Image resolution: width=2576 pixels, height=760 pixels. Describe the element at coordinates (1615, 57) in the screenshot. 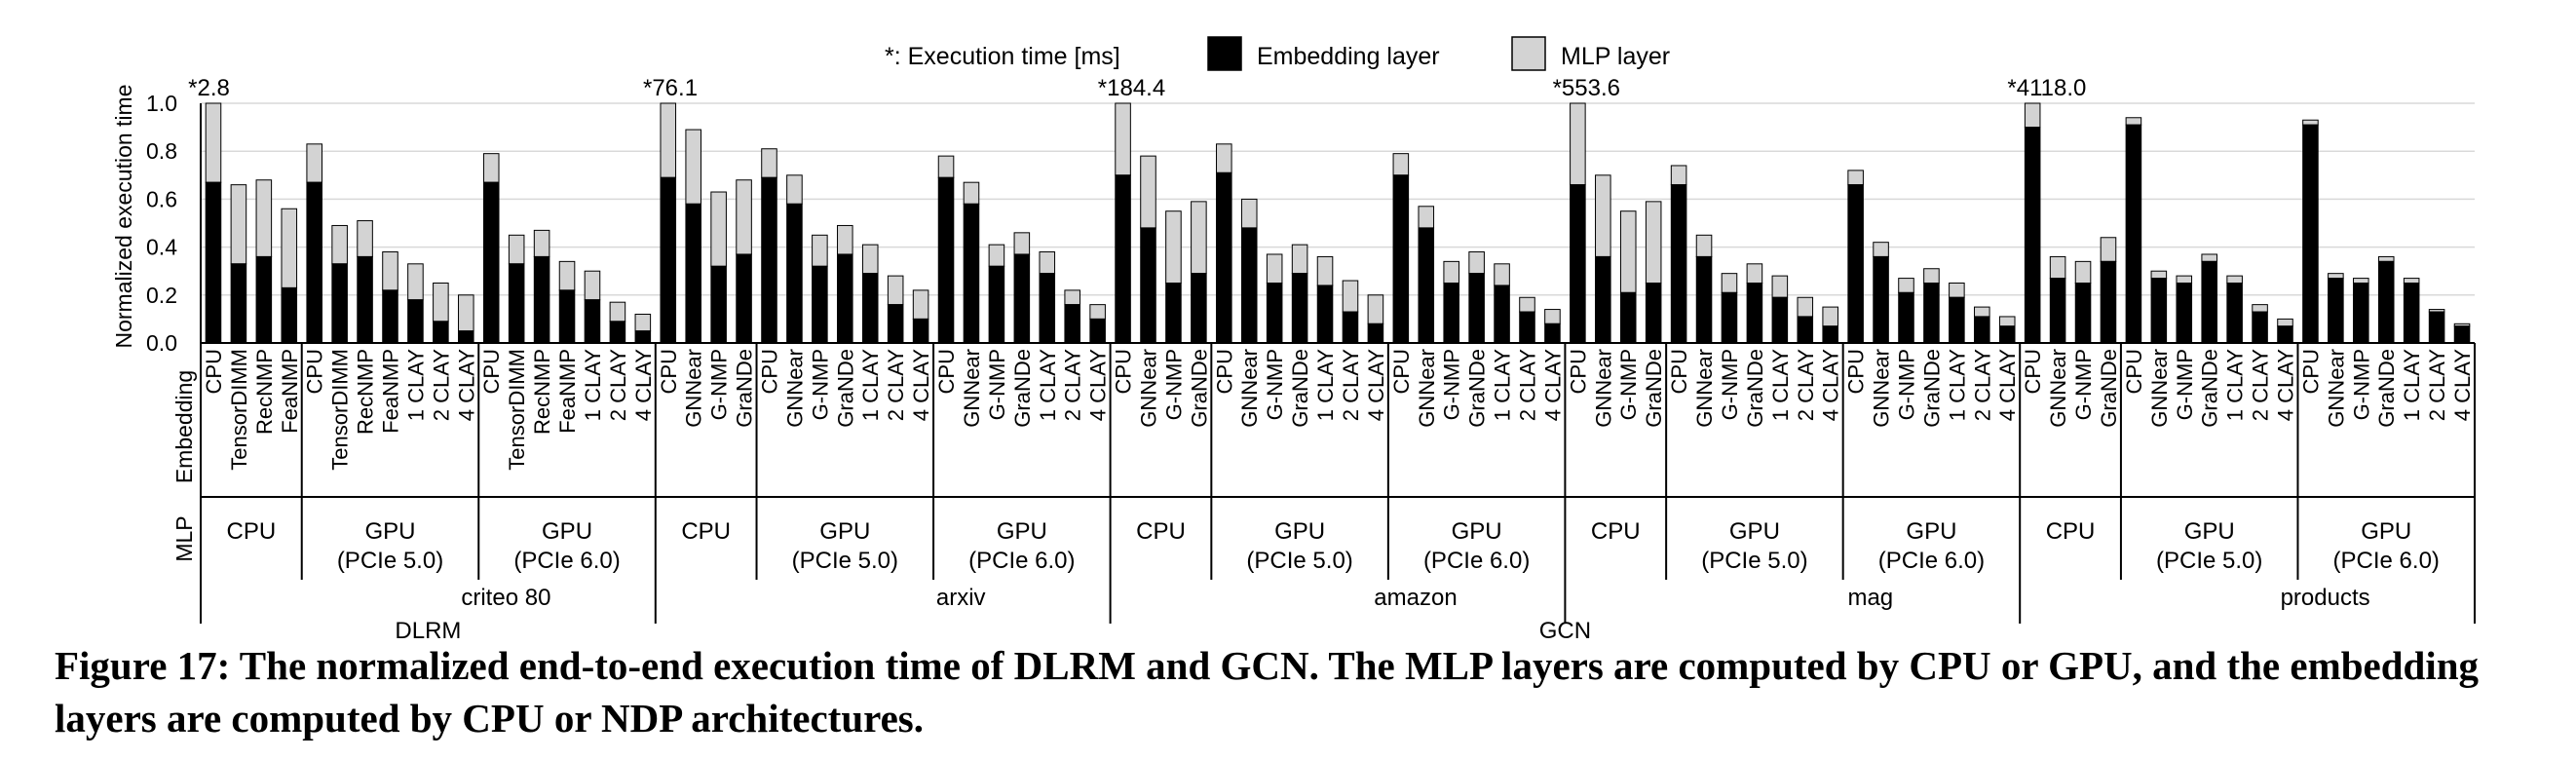

I see `legend-label-mlp: MLP layer` at that location.